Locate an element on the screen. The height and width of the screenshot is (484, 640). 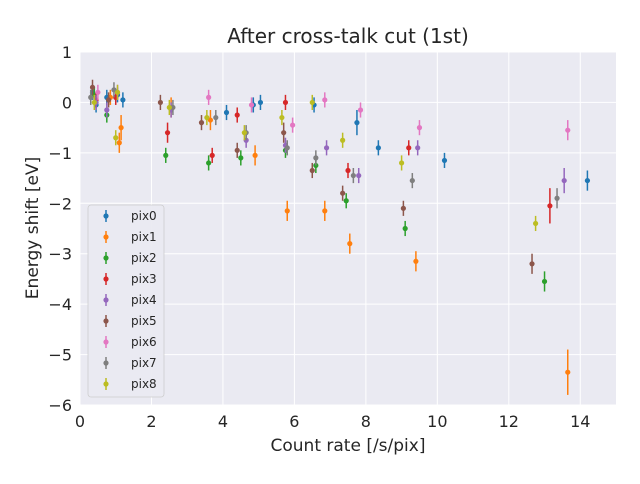
x-tick-label: 0 is located at coordinates (80, 421).